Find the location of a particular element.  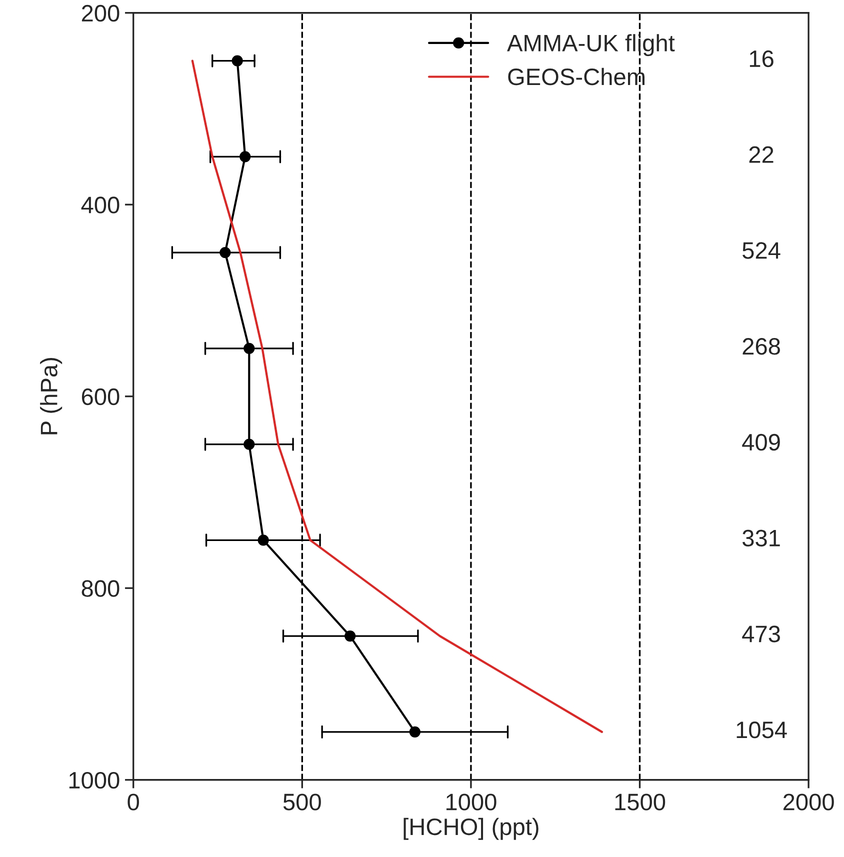

legend-label: GEOS-Chem is located at coordinates (576, 77).